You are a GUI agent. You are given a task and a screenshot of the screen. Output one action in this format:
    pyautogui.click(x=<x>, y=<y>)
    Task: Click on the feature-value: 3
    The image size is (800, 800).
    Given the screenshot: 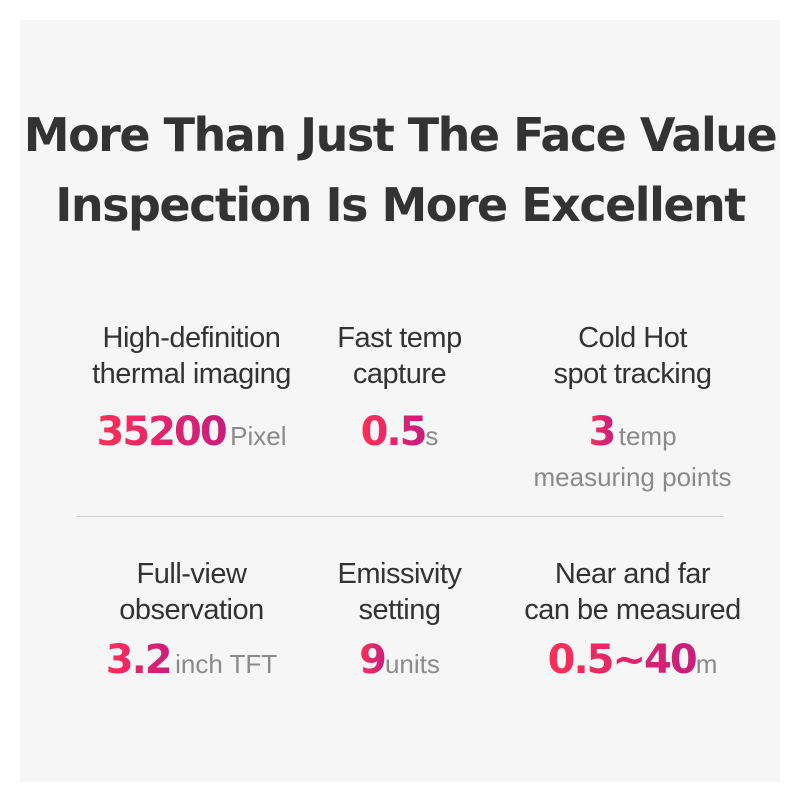 What is the action you would take?
    pyautogui.click(x=602, y=432)
    